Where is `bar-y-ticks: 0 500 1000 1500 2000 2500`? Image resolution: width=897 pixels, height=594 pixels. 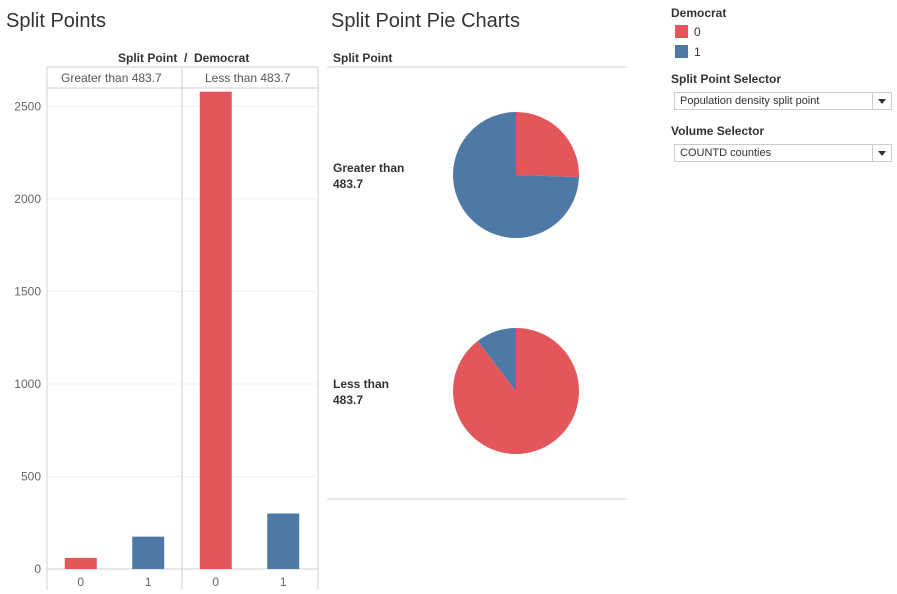 bar-y-ticks: 0 500 1000 1500 2000 2500 is located at coordinates (27, 338).